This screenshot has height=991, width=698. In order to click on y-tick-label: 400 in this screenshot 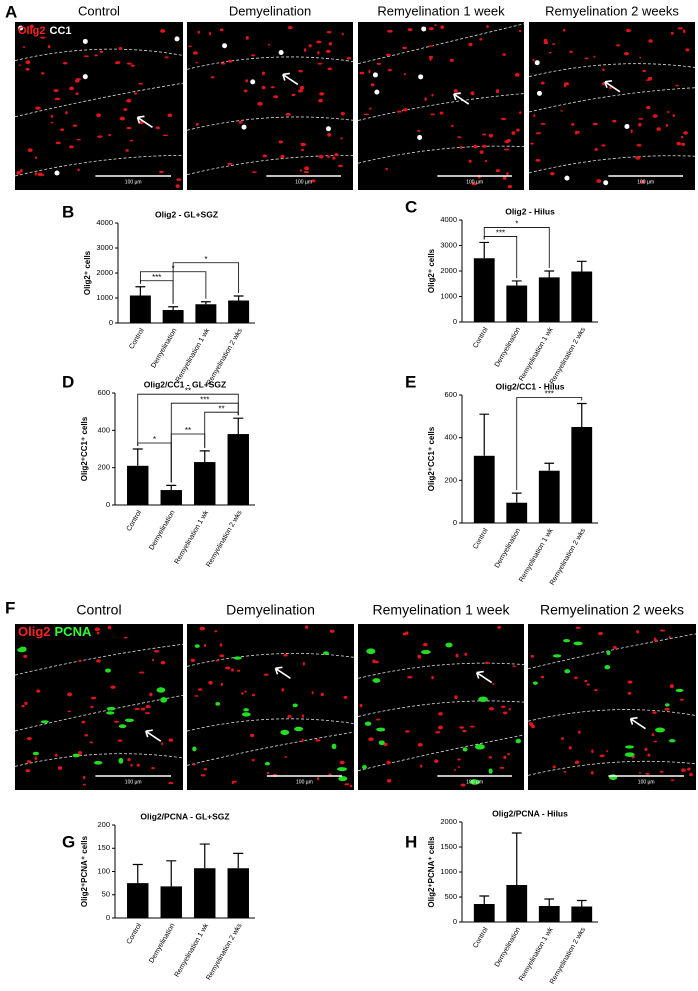, I will do `click(450, 437)`.